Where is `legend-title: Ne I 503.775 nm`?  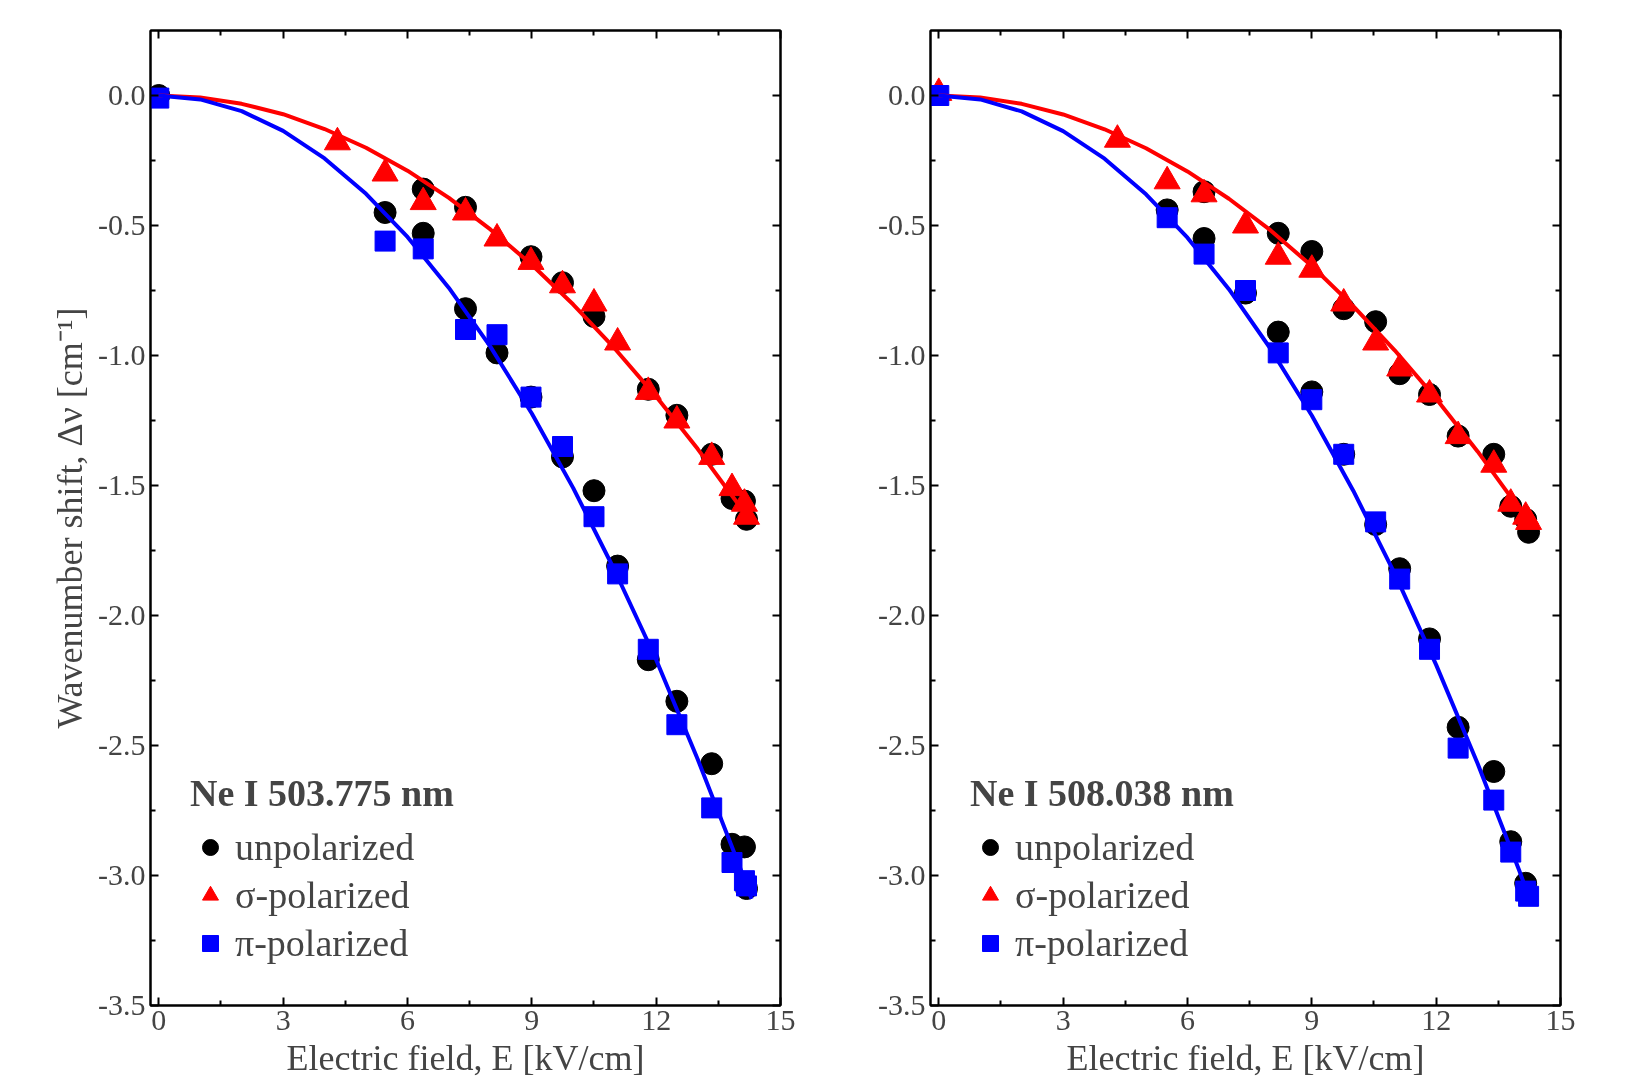 legend-title: Ne I 503.775 nm is located at coordinates (322, 793).